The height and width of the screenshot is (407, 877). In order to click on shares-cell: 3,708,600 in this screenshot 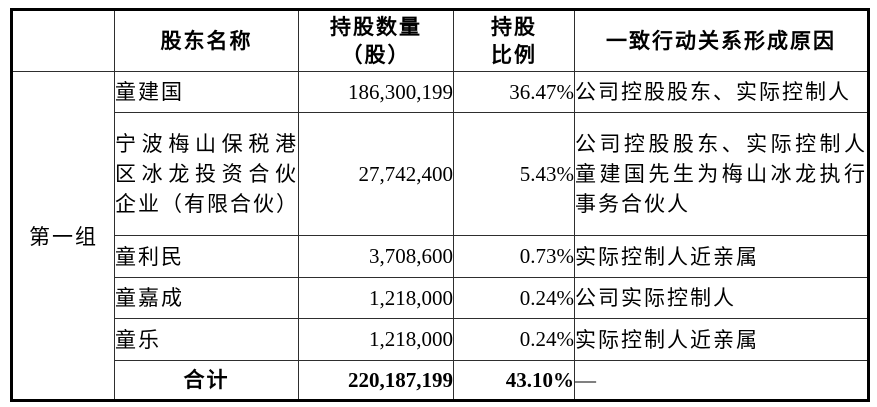, I will do `click(376, 256)`.